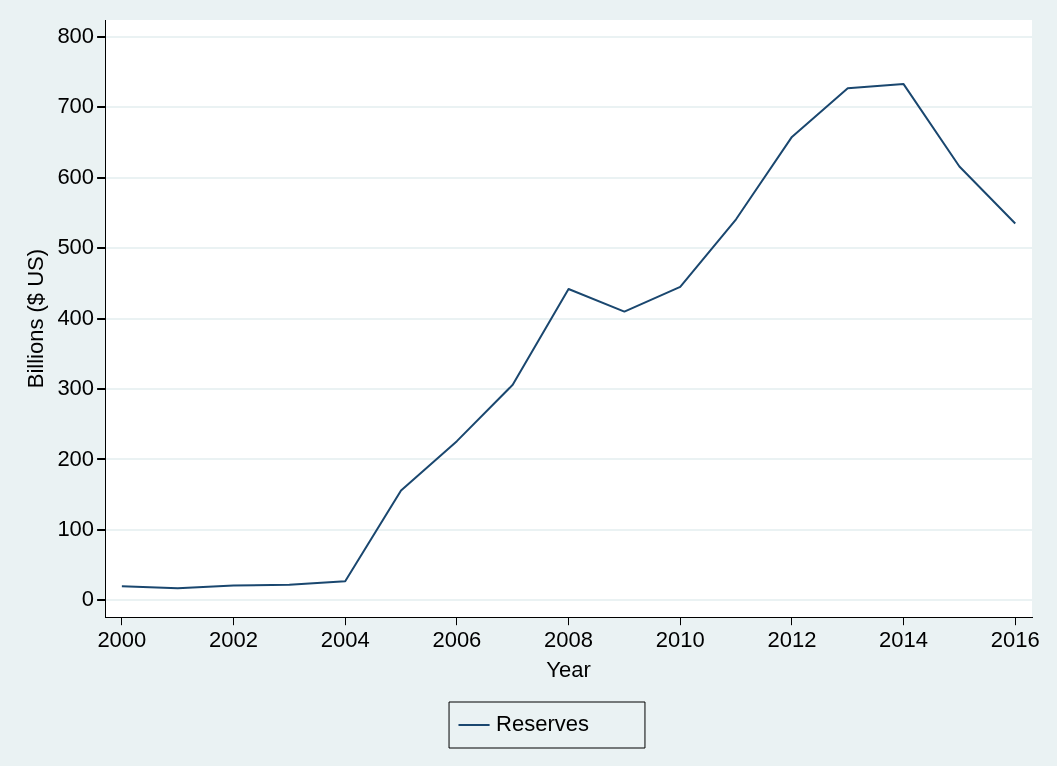 This screenshot has width=1057, height=766. What do you see at coordinates (76, 388) in the screenshot?
I see `y-tick-label: 300` at bounding box center [76, 388].